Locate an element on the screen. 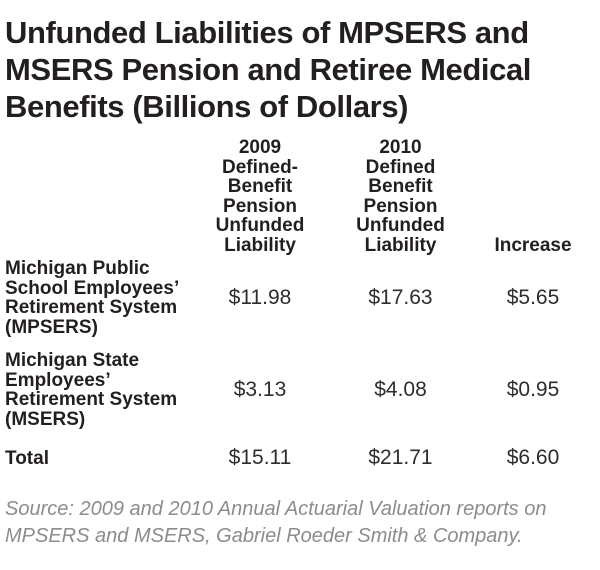 The width and height of the screenshot is (600, 570). total-2009-value: $15.11 is located at coordinates (260, 457).